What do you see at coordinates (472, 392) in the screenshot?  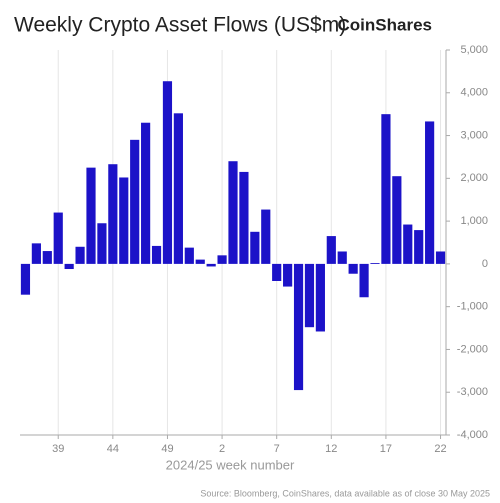 I see `y-tick-label: -3,000` at bounding box center [472, 392].